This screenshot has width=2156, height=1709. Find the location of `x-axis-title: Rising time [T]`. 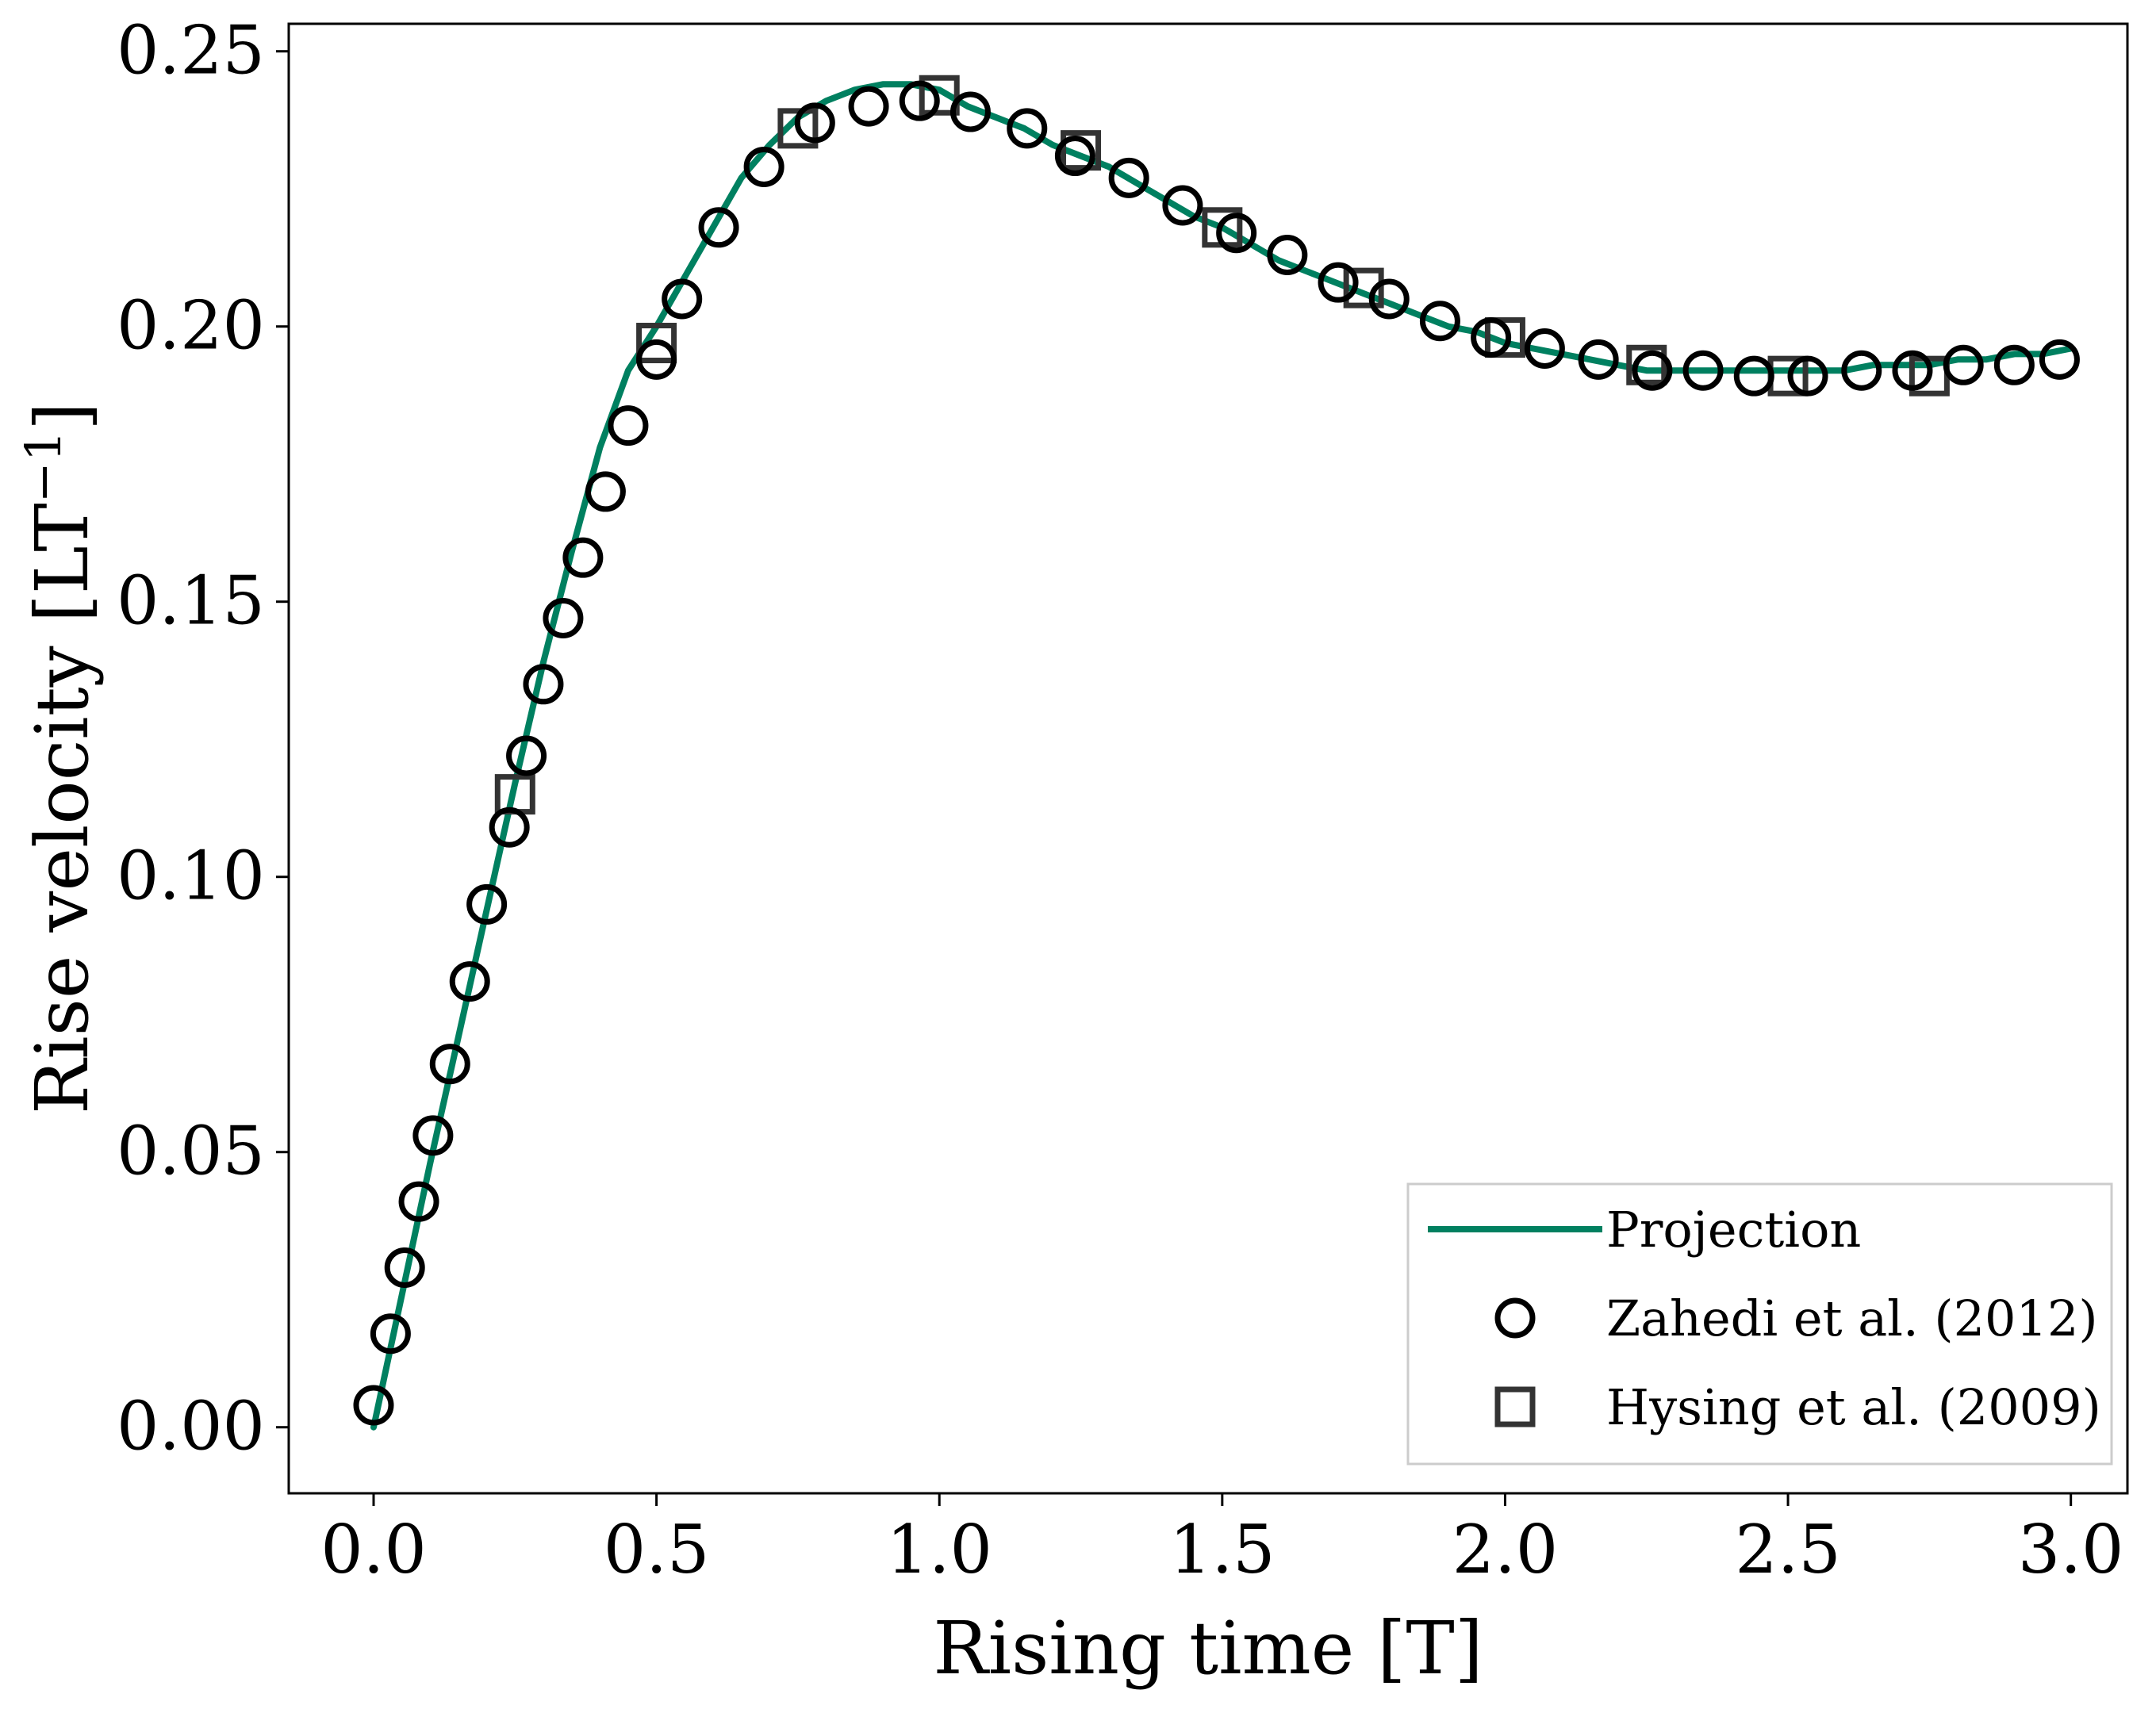

x-axis-title: Rising time [T] is located at coordinates (1208, 1648).